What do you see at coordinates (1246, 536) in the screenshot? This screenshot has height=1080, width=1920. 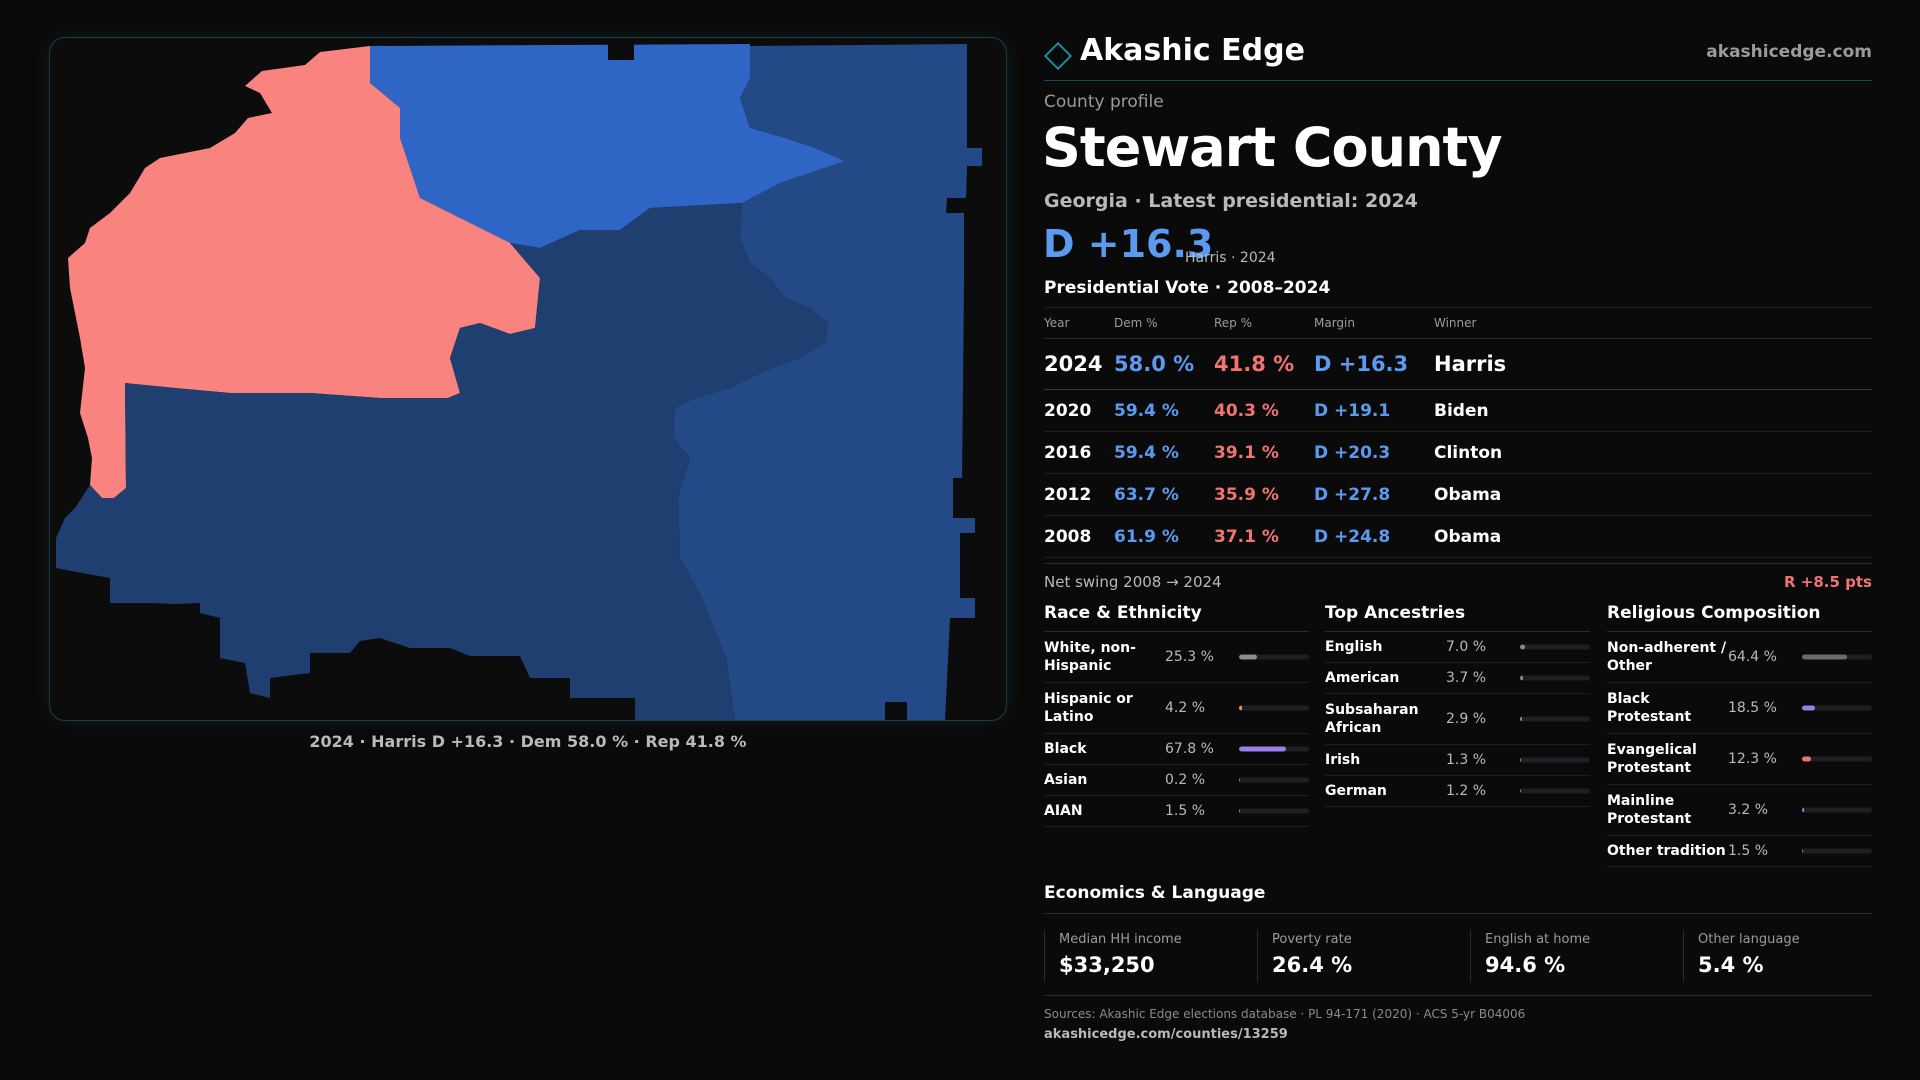 I see `cell-rep: 37.1 %` at bounding box center [1246, 536].